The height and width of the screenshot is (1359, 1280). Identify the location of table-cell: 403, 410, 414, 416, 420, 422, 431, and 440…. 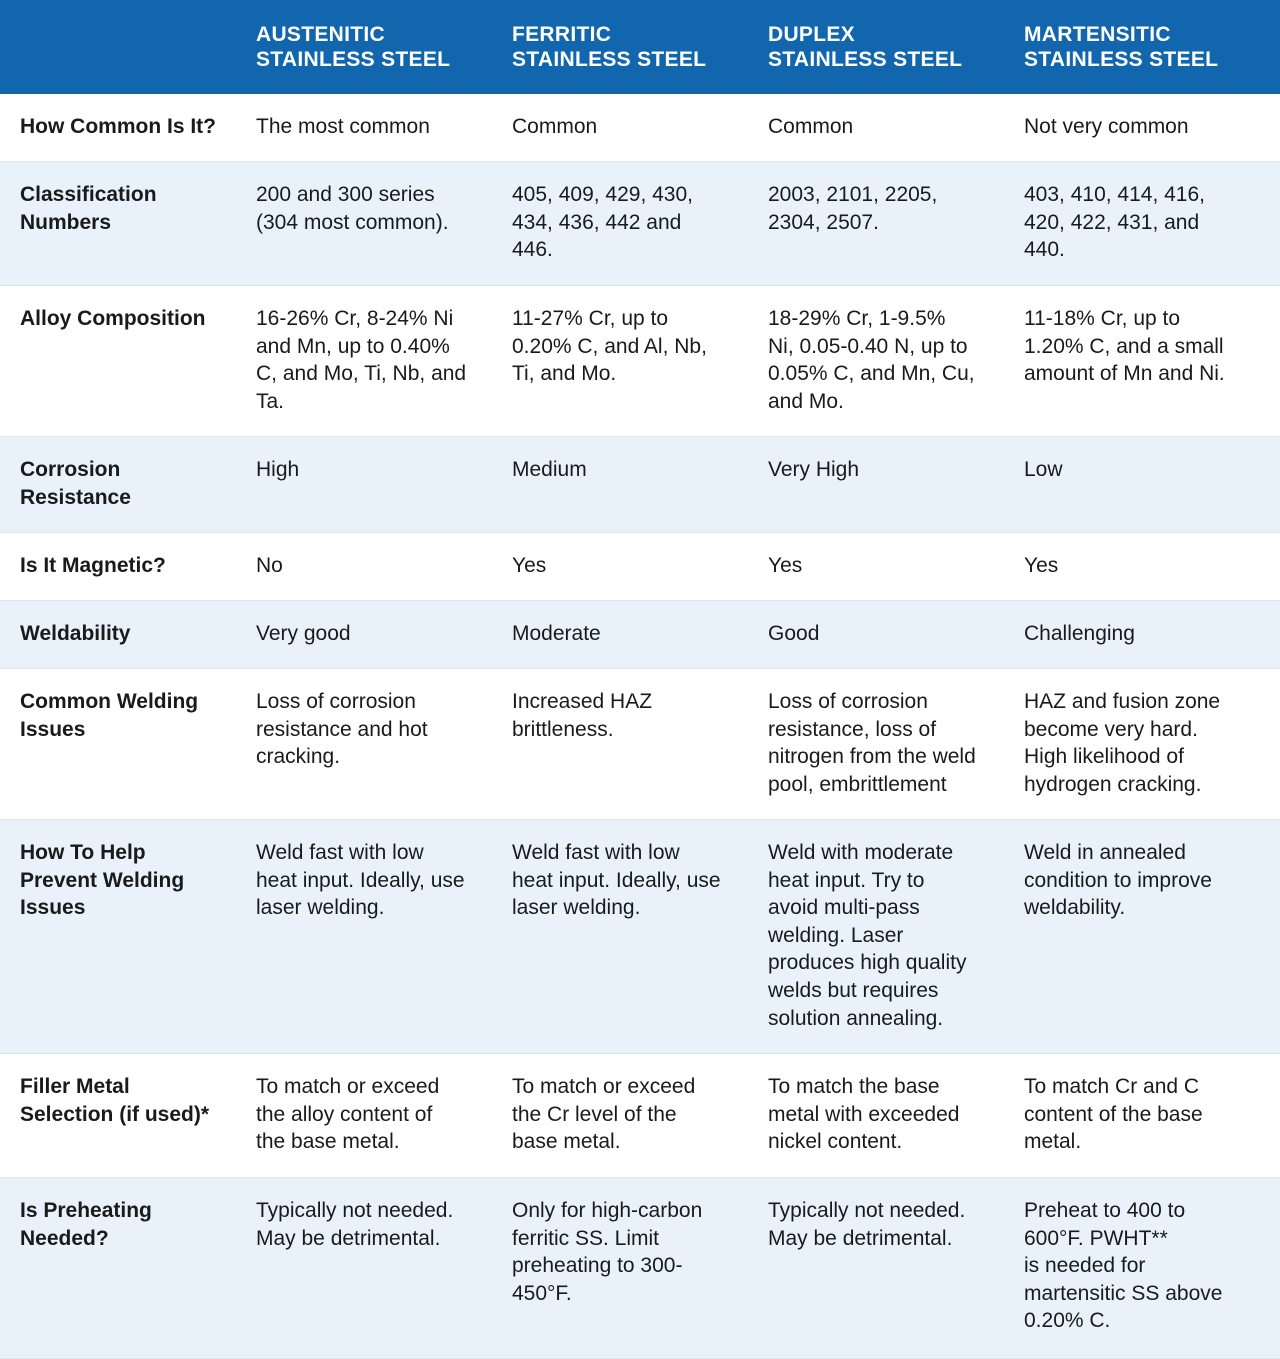
(1152, 224).